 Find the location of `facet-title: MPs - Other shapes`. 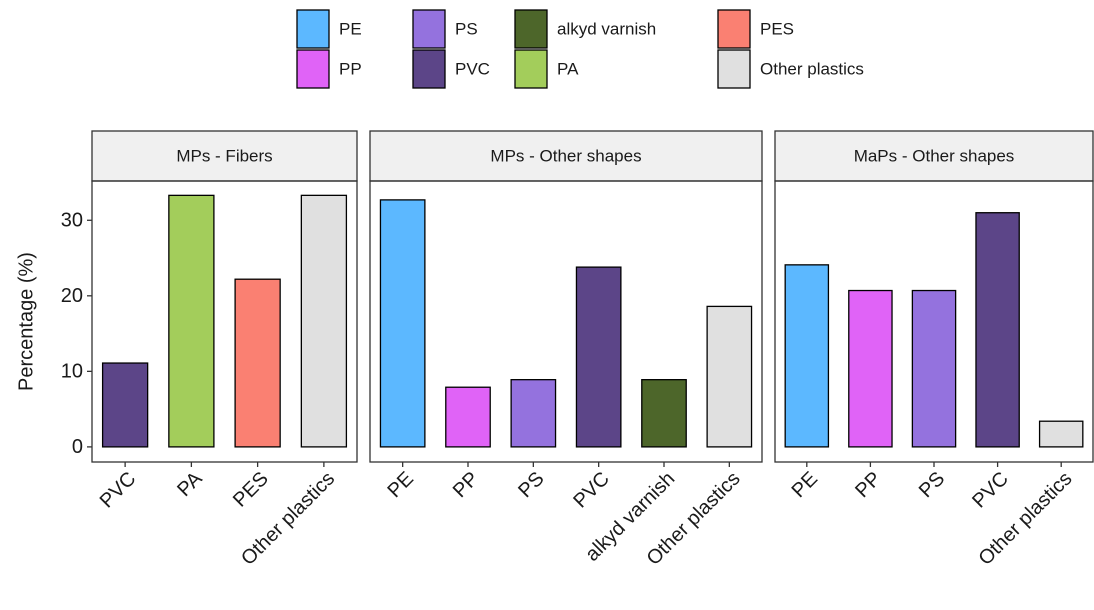

facet-title: MPs - Other shapes is located at coordinates (565, 155).